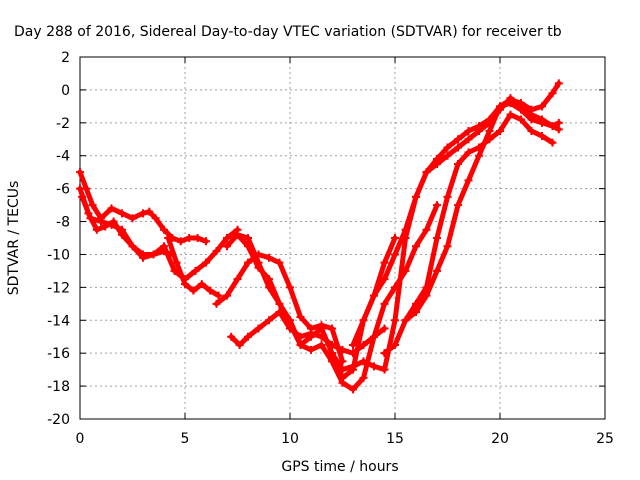  What do you see at coordinates (80, 439) in the screenshot?
I see `x-tick-label: 0` at bounding box center [80, 439].